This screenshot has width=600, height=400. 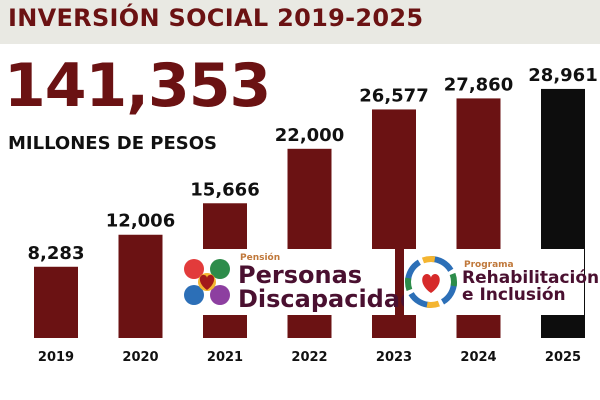 I want to click on value-label-2025: 28,961, so click(x=562, y=75).